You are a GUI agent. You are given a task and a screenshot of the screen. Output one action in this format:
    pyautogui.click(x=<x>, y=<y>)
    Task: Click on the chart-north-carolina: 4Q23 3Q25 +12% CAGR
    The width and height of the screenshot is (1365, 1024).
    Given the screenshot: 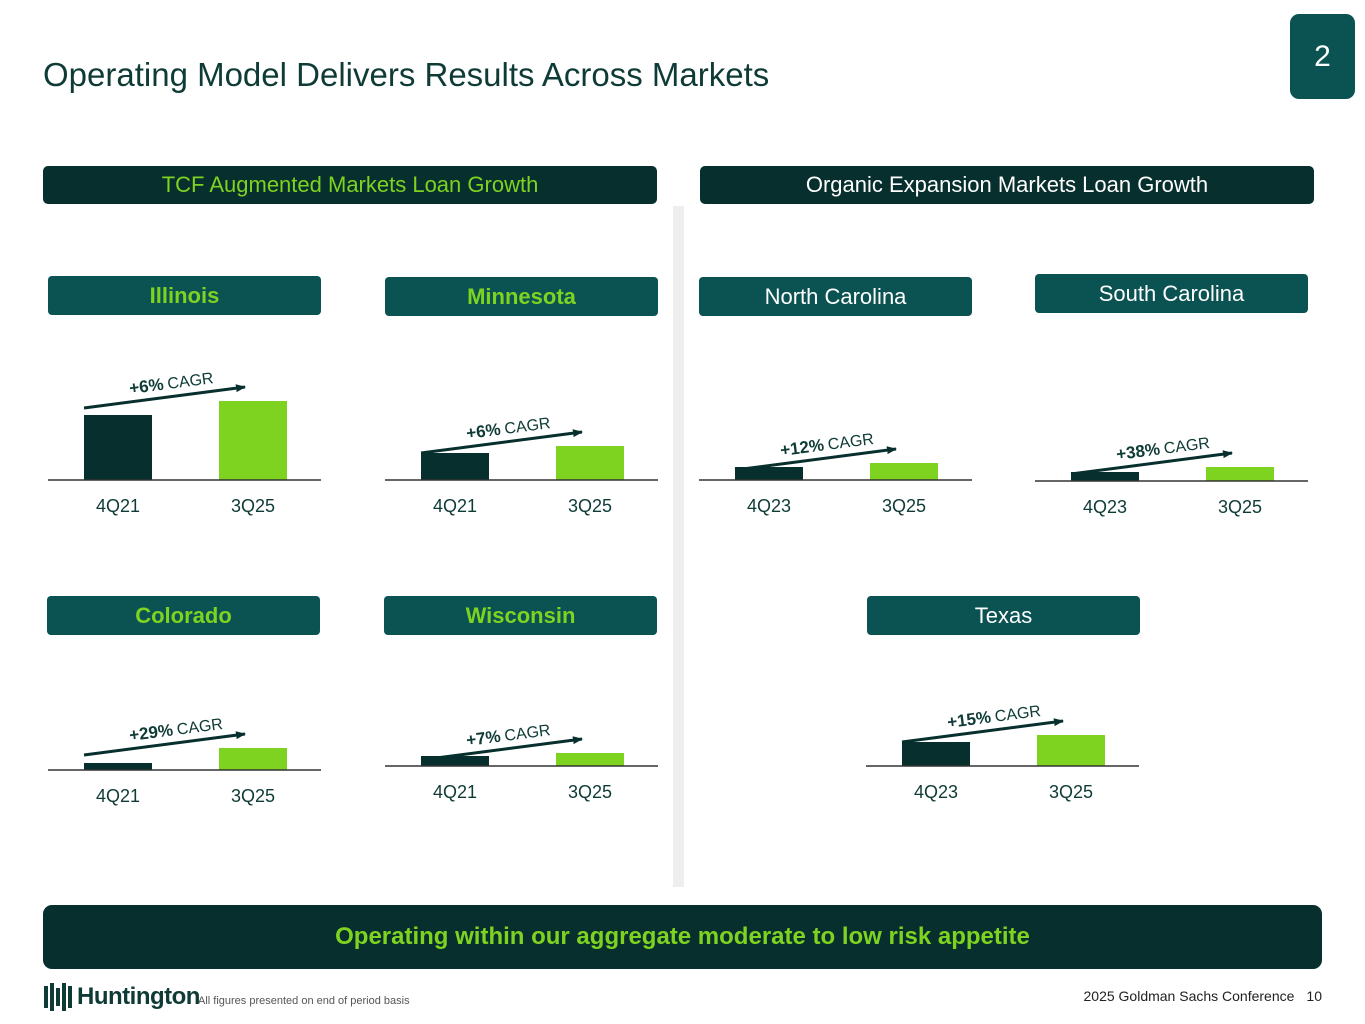 What is the action you would take?
    pyautogui.click(x=835, y=472)
    